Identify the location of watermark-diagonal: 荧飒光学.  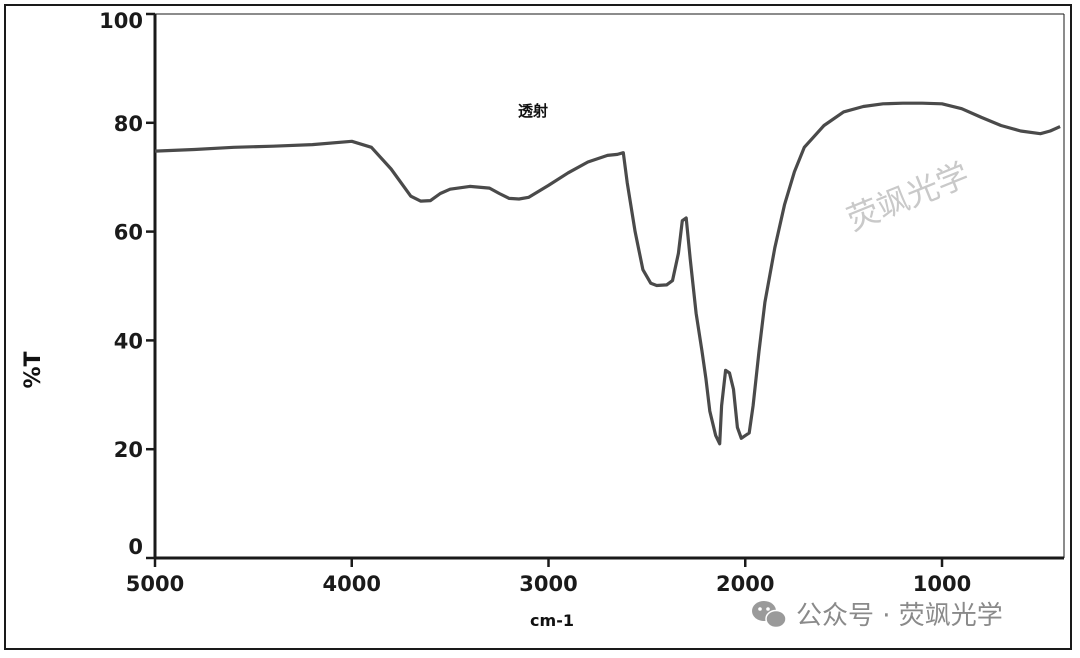
(907, 196).